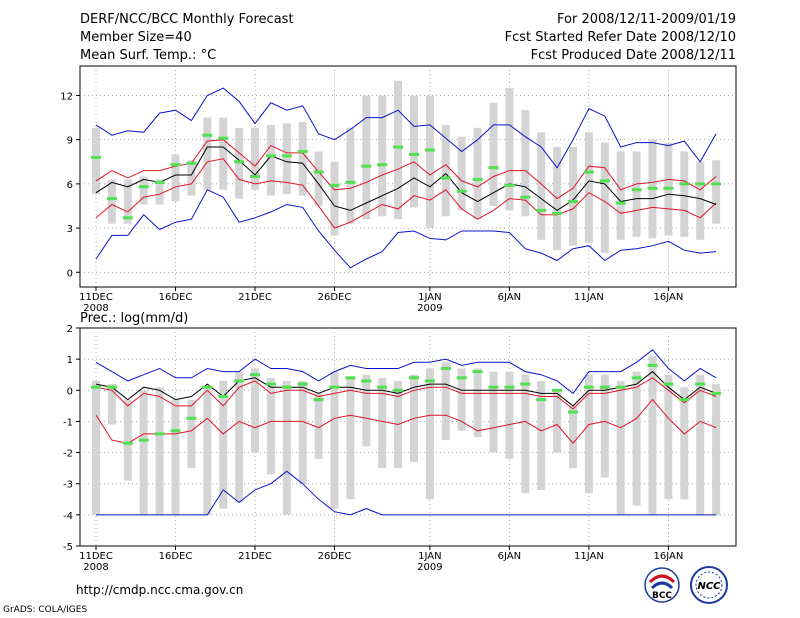  What do you see at coordinates (96, 297) in the screenshot?
I see `temp-xtick-label: 11DEC` at bounding box center [96, 297].